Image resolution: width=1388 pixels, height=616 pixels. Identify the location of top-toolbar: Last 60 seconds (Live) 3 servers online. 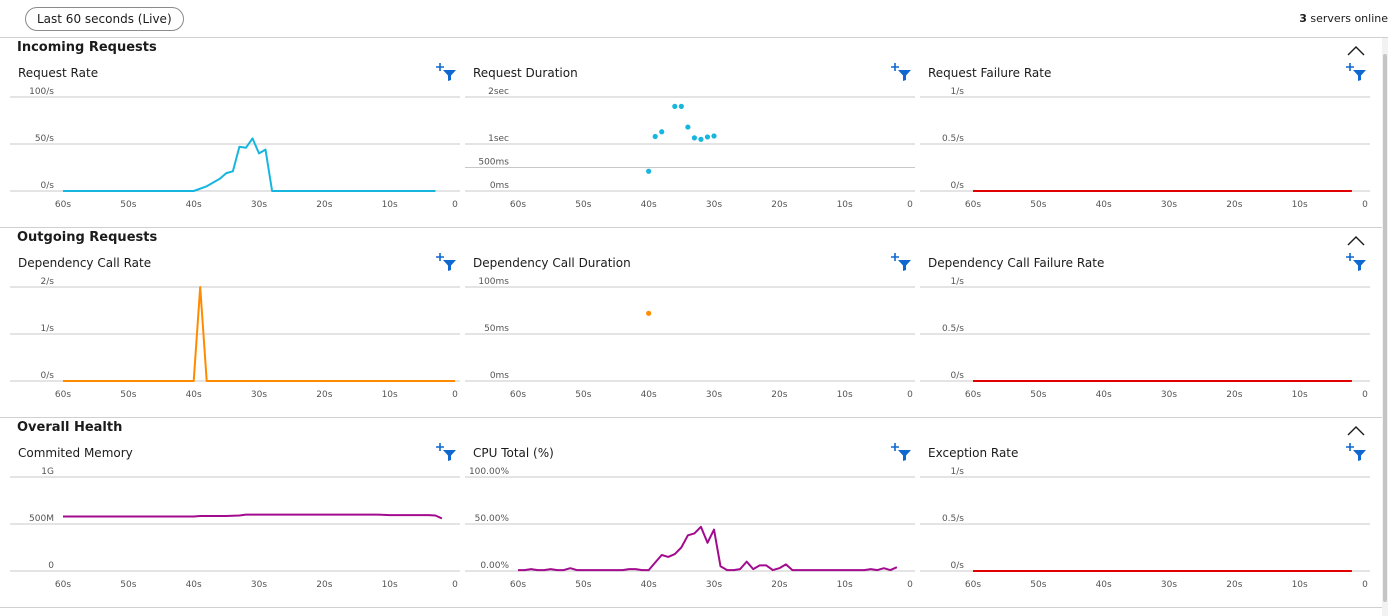
(694, 19).